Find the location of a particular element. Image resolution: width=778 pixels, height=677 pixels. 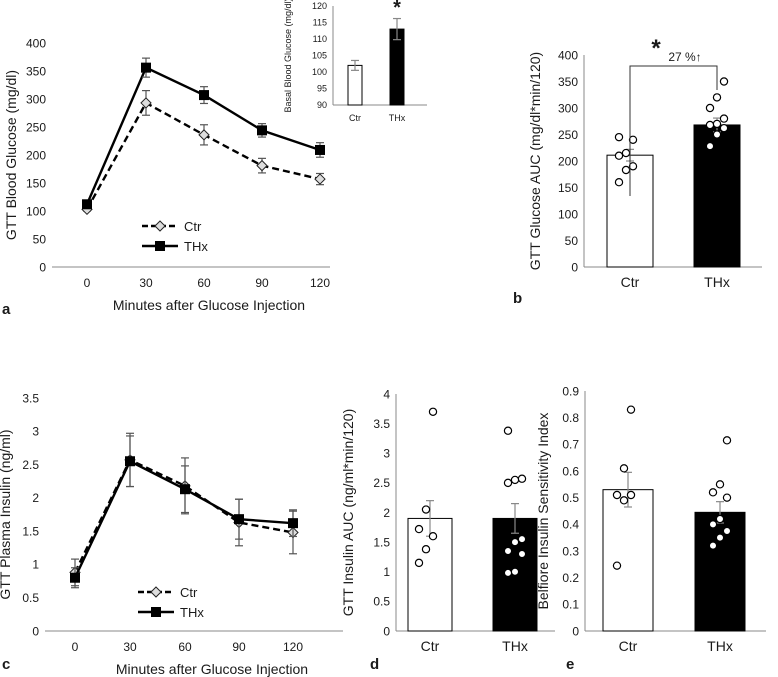

y-tick-label: 3.5 is located at coordinates (381, 424).